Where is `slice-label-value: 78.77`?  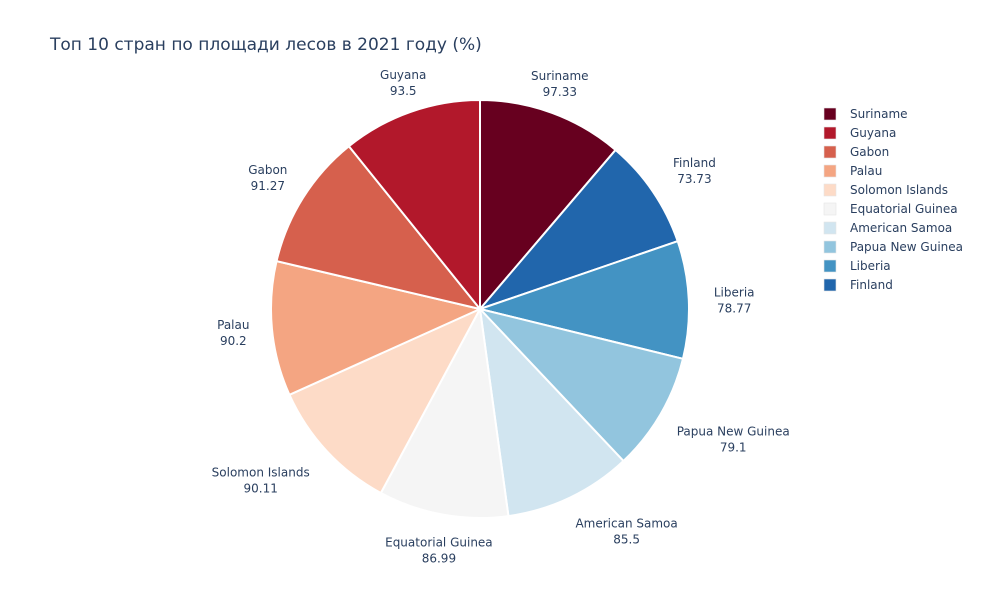 slice-label-value: 78.77 is located at coordinates (734, 309).